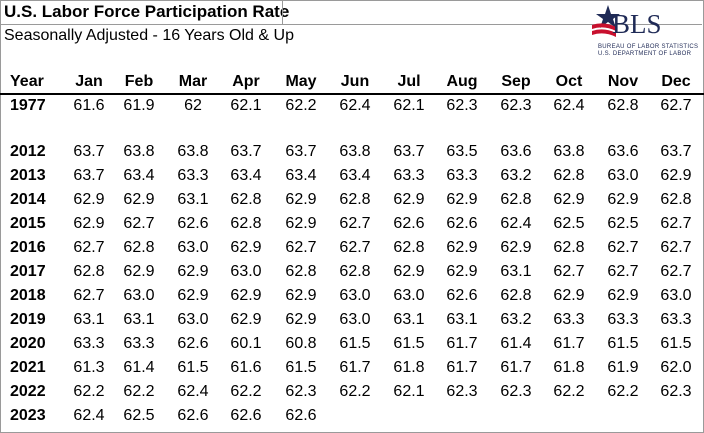 This screenshot has width=704, height=433. What do you see at coordinates (28, 199) in the screenshot?
I see `row-year: 2014` at bounding box center [28, 199].